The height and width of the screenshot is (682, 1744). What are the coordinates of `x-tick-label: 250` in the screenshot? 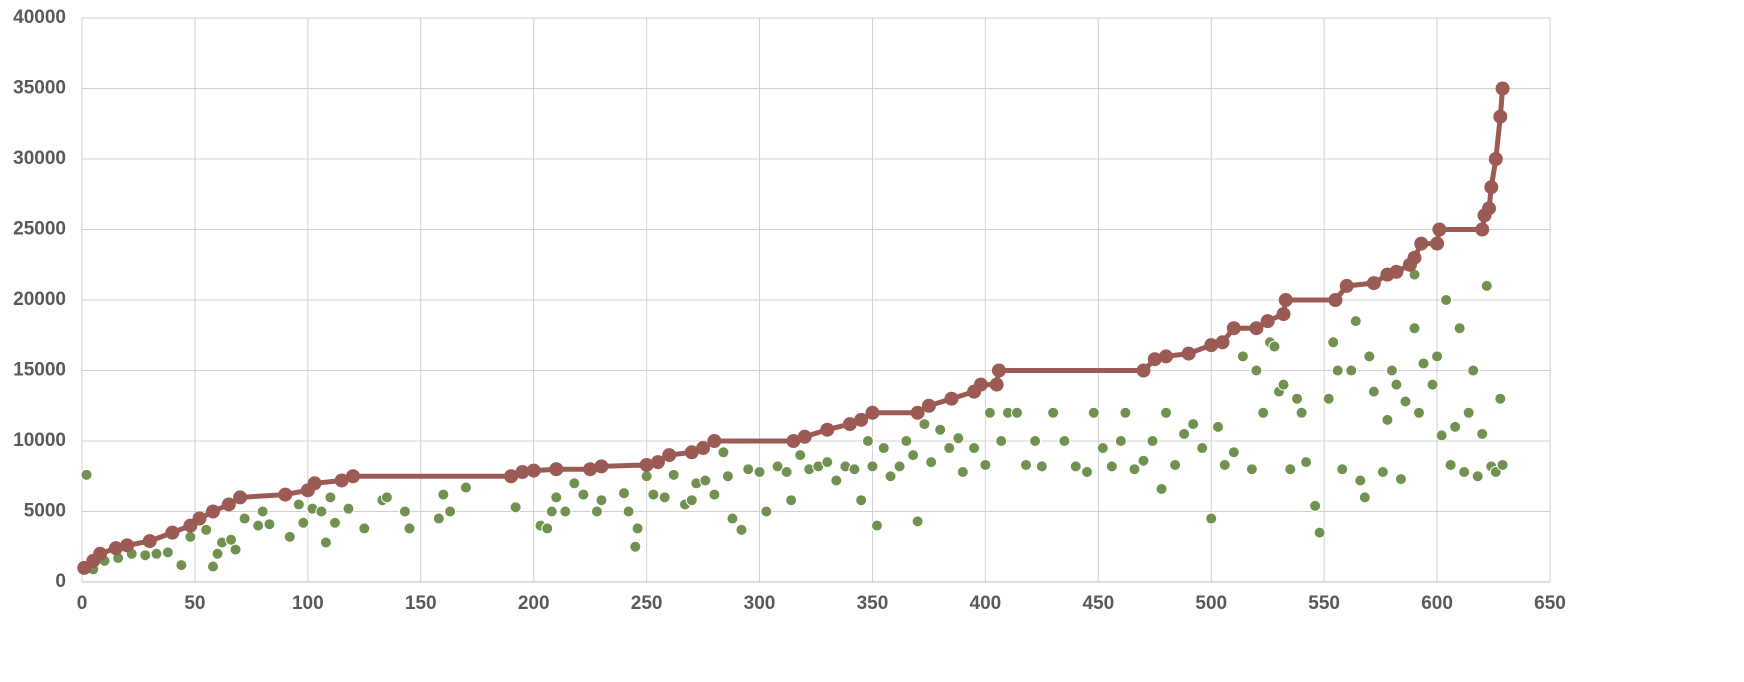 It's located at (647, 603).